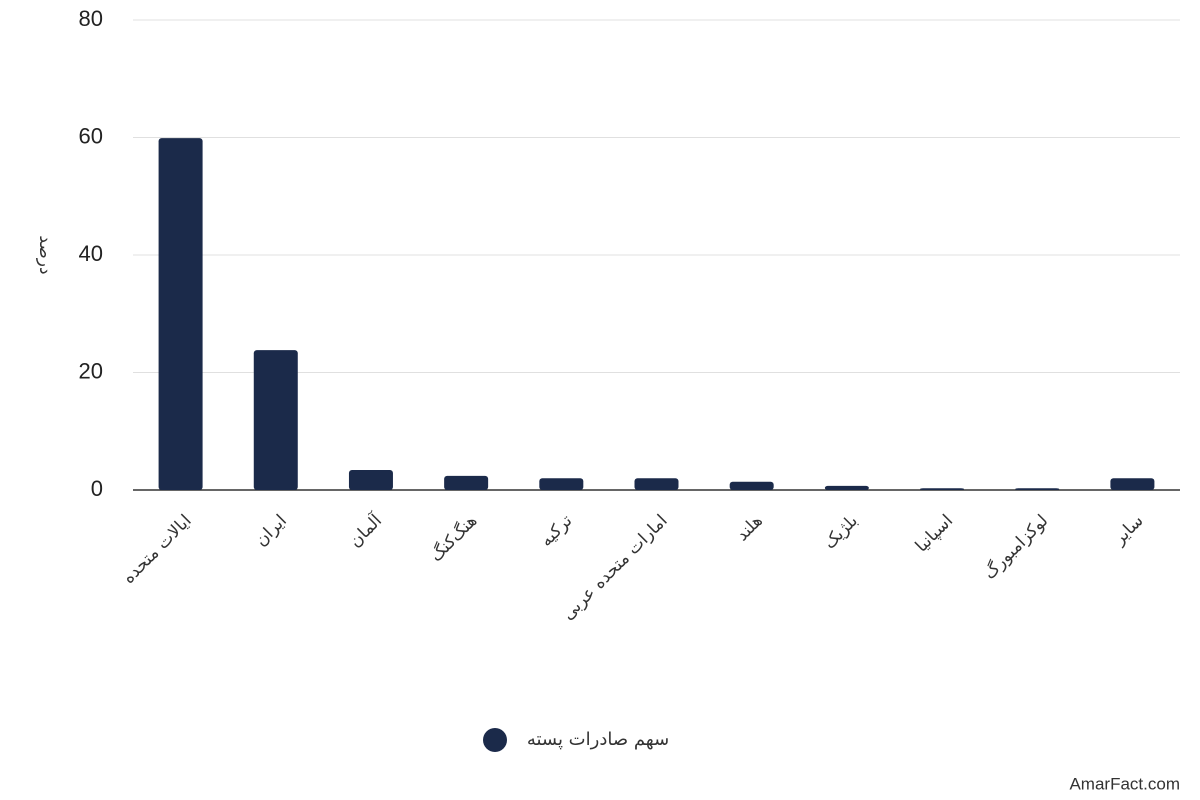  I want to click on legend-marker, so click(495, 740).